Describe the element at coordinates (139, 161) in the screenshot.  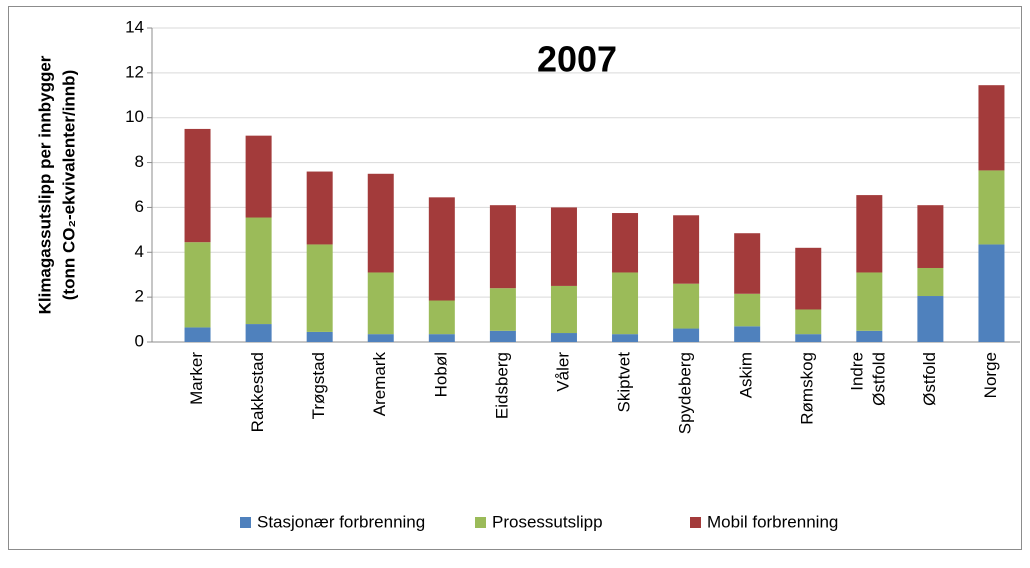
I see `y-tick-label: 8` at that location.